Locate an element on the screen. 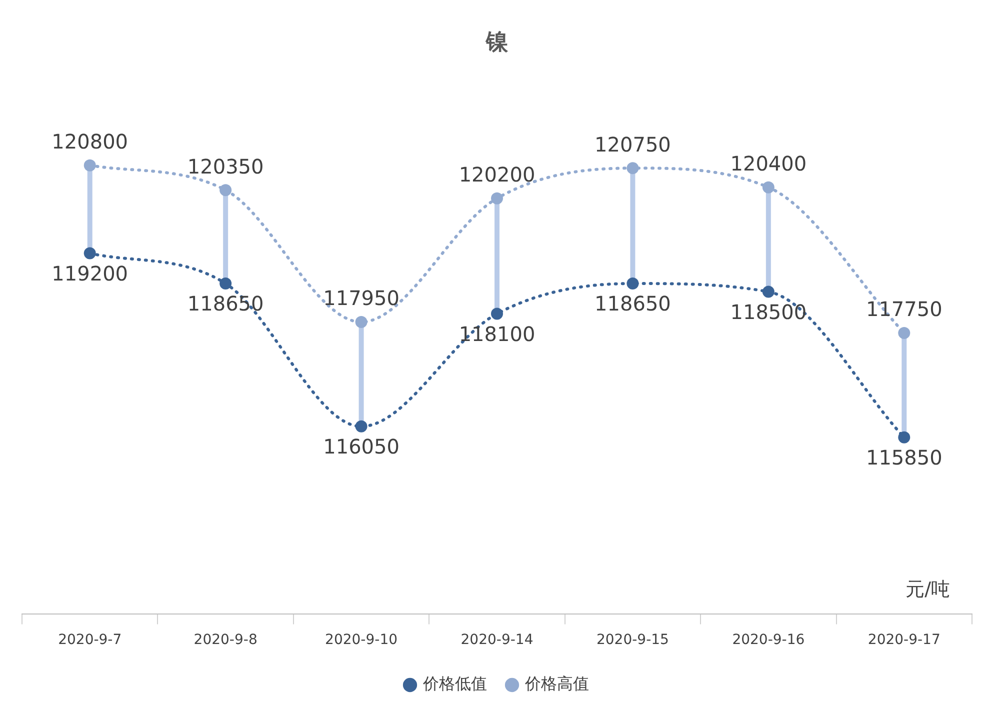 The width and height of the screenshot is (996, 713). chart-title: 镍 is located at coordinates (497, 42).